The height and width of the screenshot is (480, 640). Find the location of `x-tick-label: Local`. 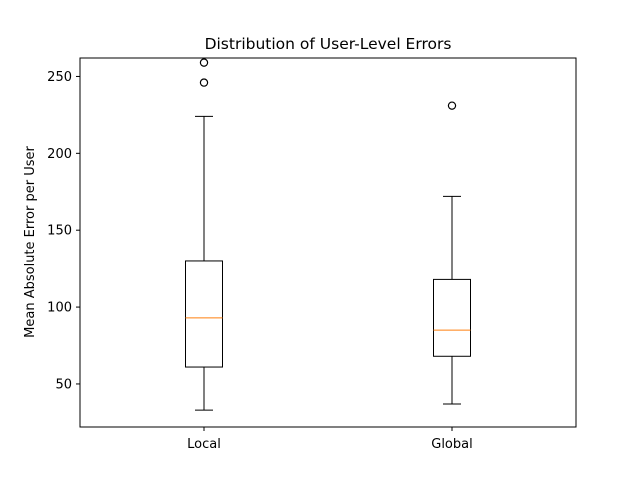

x-tick-label: Local is located at coordinates (204, 444).